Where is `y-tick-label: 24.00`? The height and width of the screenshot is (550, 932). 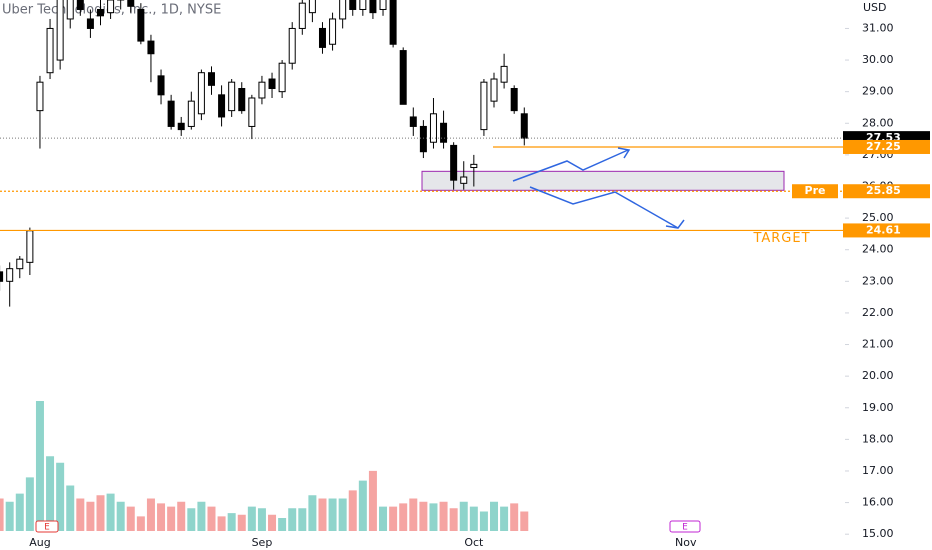 y-tick-label: 24.00 is located at coordinates (878, 249).